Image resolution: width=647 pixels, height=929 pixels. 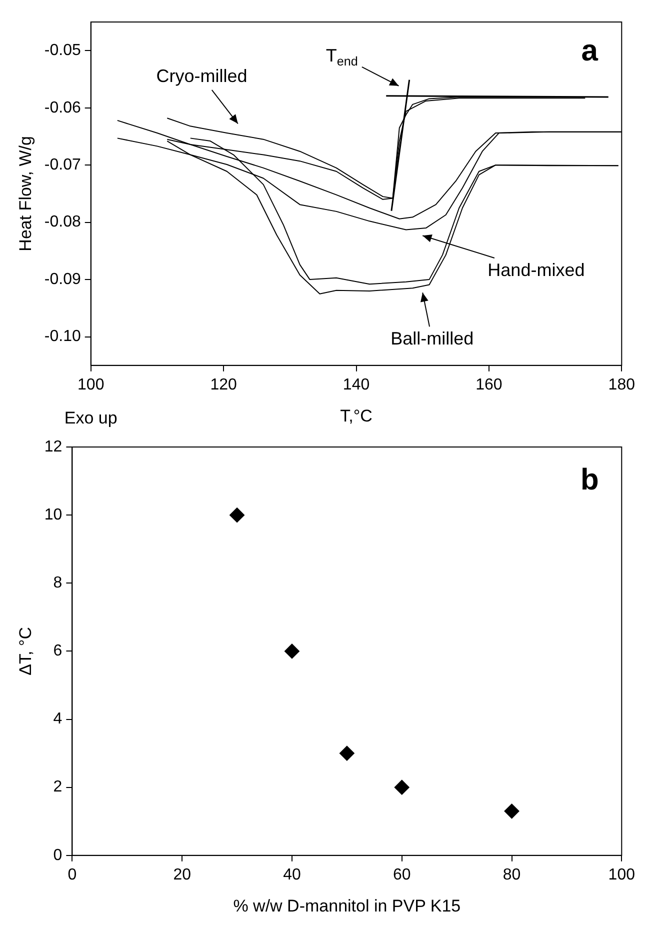 What do you see at coordinates (62, 51) in the screenshot?
I see `y-tick-label: -0.05` at bounding box center [62, 51].